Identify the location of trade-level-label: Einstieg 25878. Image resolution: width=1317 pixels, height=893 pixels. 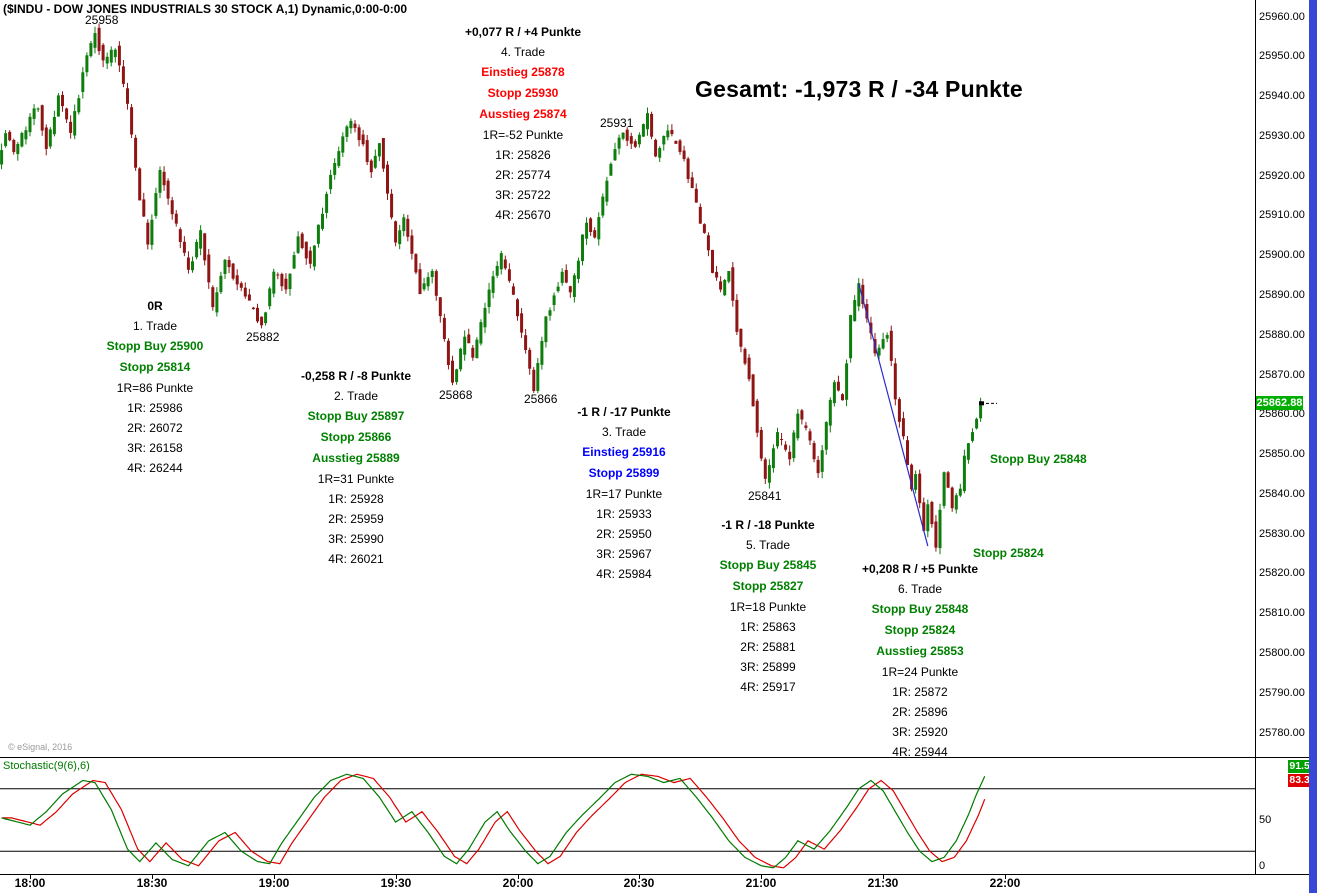
(523, 72).